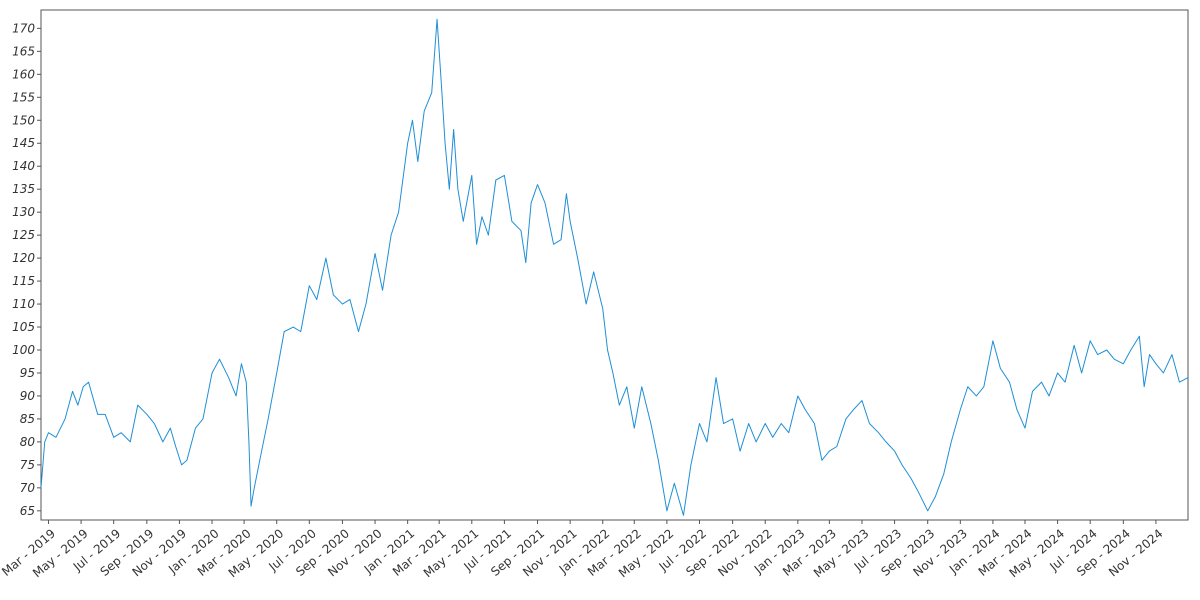 Image resolution: width=1200 pixels, height=600 pixels. What do you see at coordinates (28, 442) in the screenshot?
I see `y-tick-label: 80` at bounding box center [28, 442].